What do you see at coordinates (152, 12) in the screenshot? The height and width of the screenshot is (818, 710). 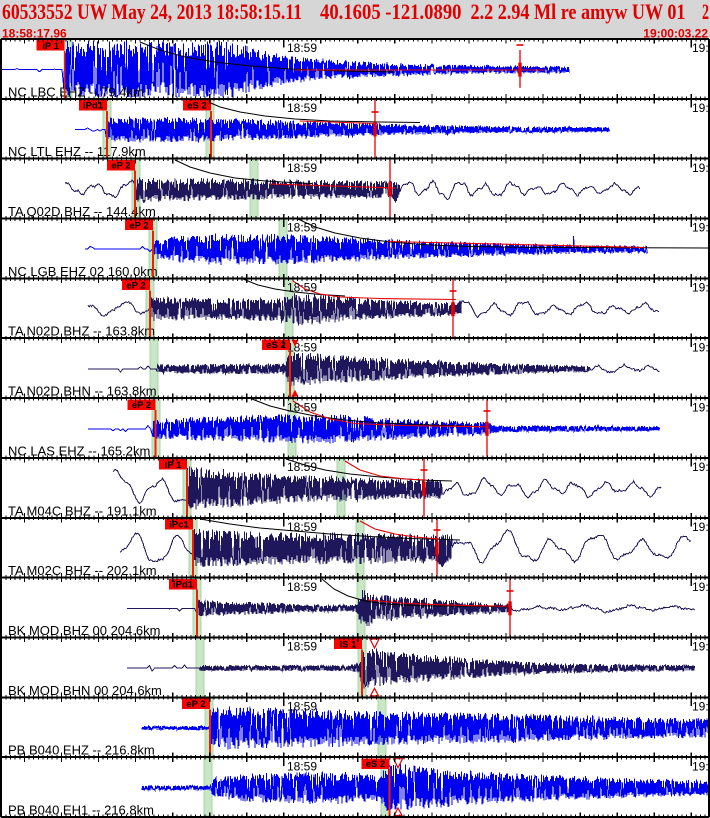 I see `svg-text:60533552 UW May 24, 2013 18:58: 60533552 UW May 24, 2013 18:58:15.11` at bounding box center [152, 12].